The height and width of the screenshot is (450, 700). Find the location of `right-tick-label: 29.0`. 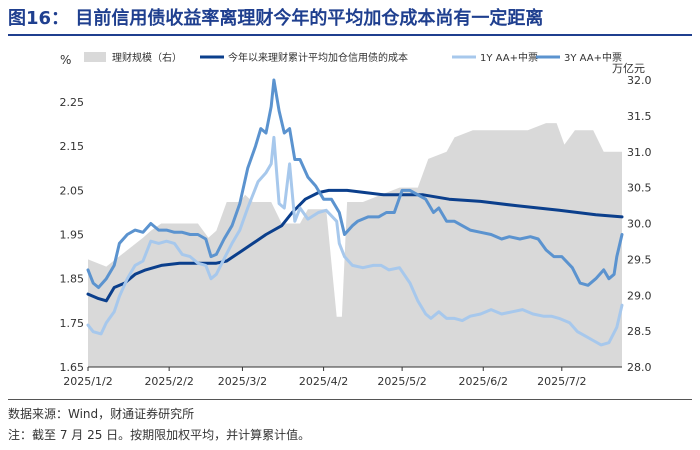

right-tick-label: 29.0 is located at coordinates (639, 295).